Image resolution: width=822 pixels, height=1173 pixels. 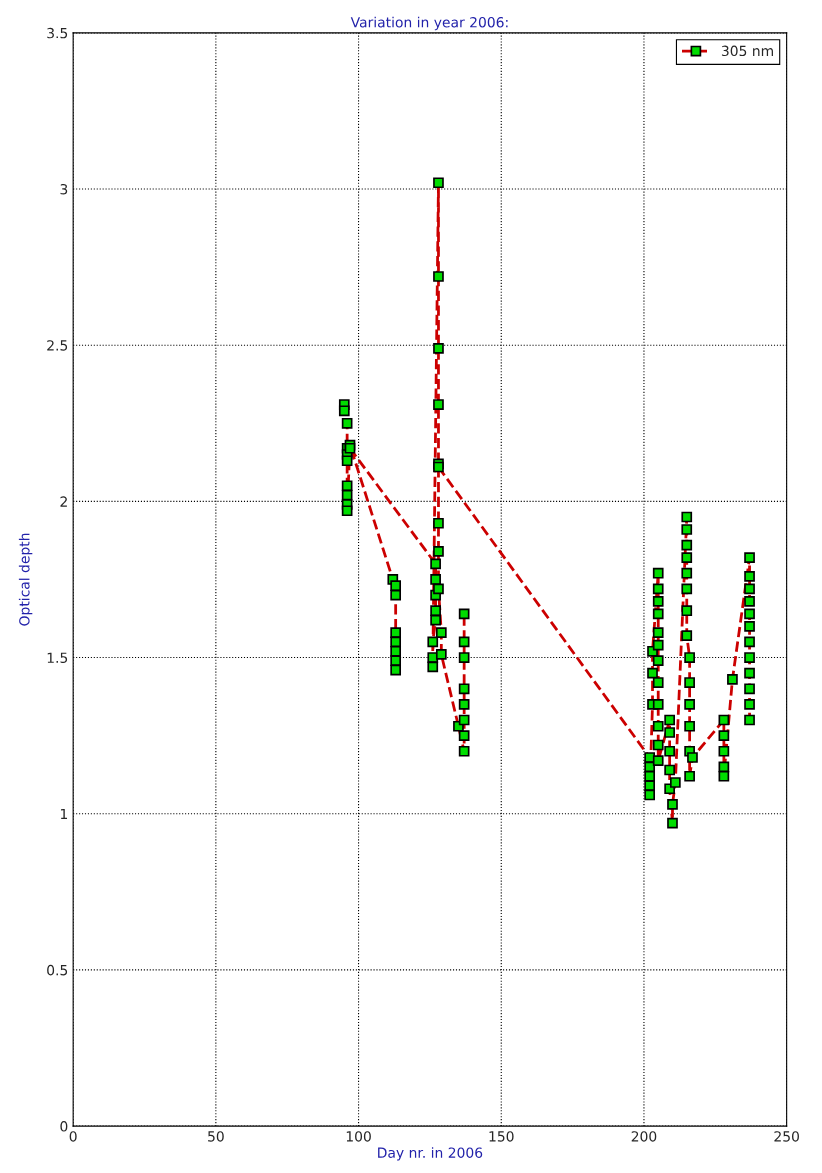 I want to click on y-tick-label: 0.5, so click(x=57, y=970).